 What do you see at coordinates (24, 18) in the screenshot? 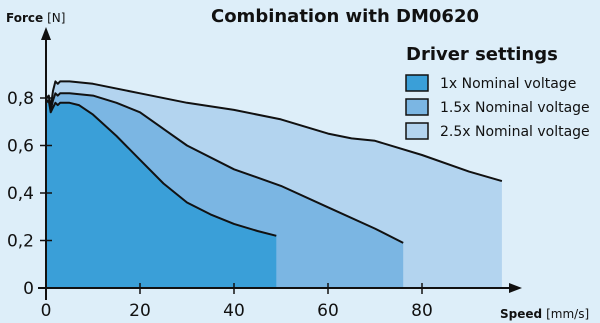
I see `y-axis-name: Force` at bounding box center [24, 18].